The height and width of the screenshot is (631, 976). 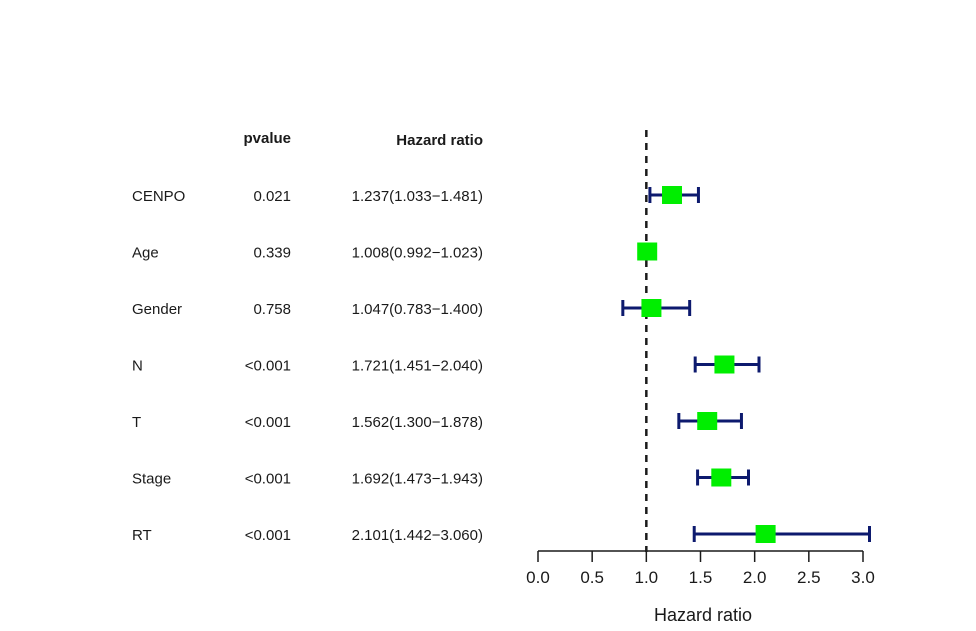 What do you see at coordinates (142, 535) in the screenshot?
I see `row-label: RT` at bounding box center [142, 535].